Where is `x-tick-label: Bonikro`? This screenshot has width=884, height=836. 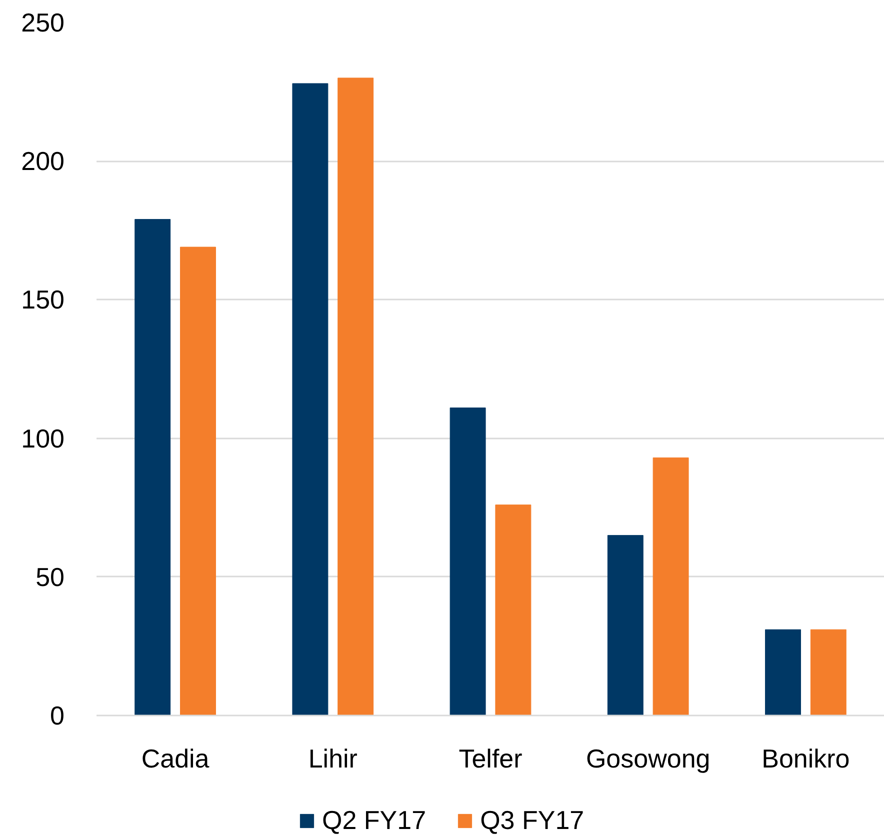 x-tick-label: Bonikro is located at coordinates (806, 759).